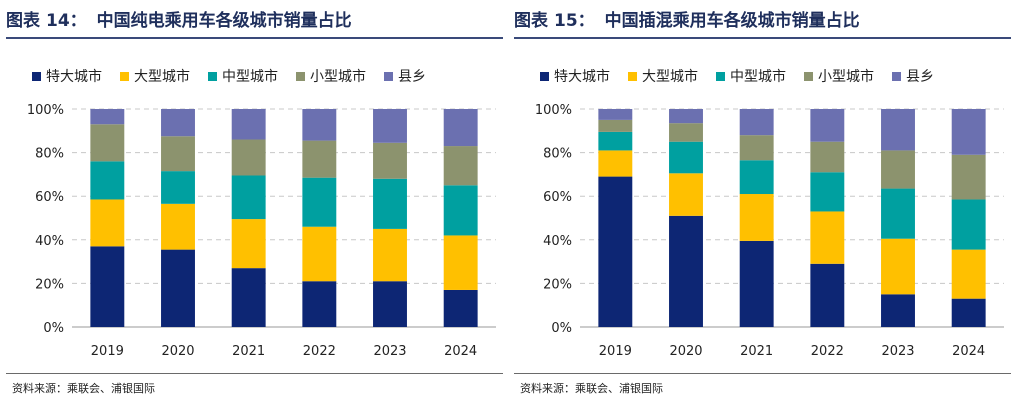 This screenshot has height=400, width=1017. Describe the element at coordinates (224, 21) in the screenshot. I see `figure-title-text: 中国纯电乘用车各级城市销量占比` at that location.